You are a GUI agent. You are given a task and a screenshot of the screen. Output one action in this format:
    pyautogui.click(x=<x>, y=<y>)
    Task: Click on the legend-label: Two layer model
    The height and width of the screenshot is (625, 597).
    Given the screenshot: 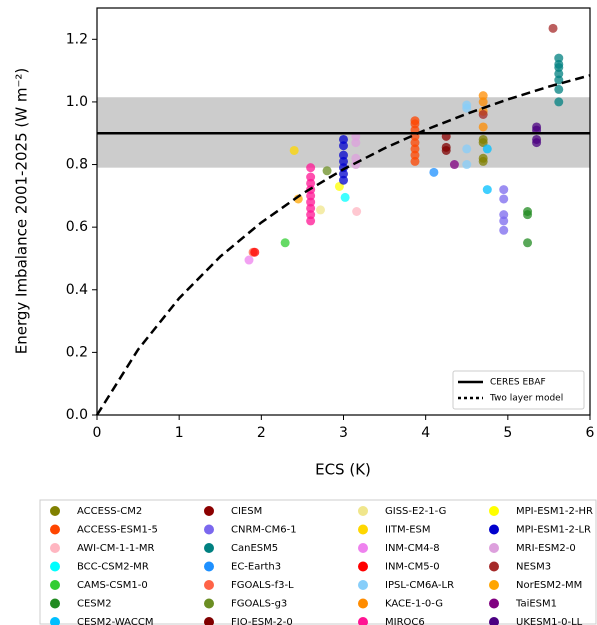 What is the action you would take?
    pyautogui.click(x=526, y=399)
    